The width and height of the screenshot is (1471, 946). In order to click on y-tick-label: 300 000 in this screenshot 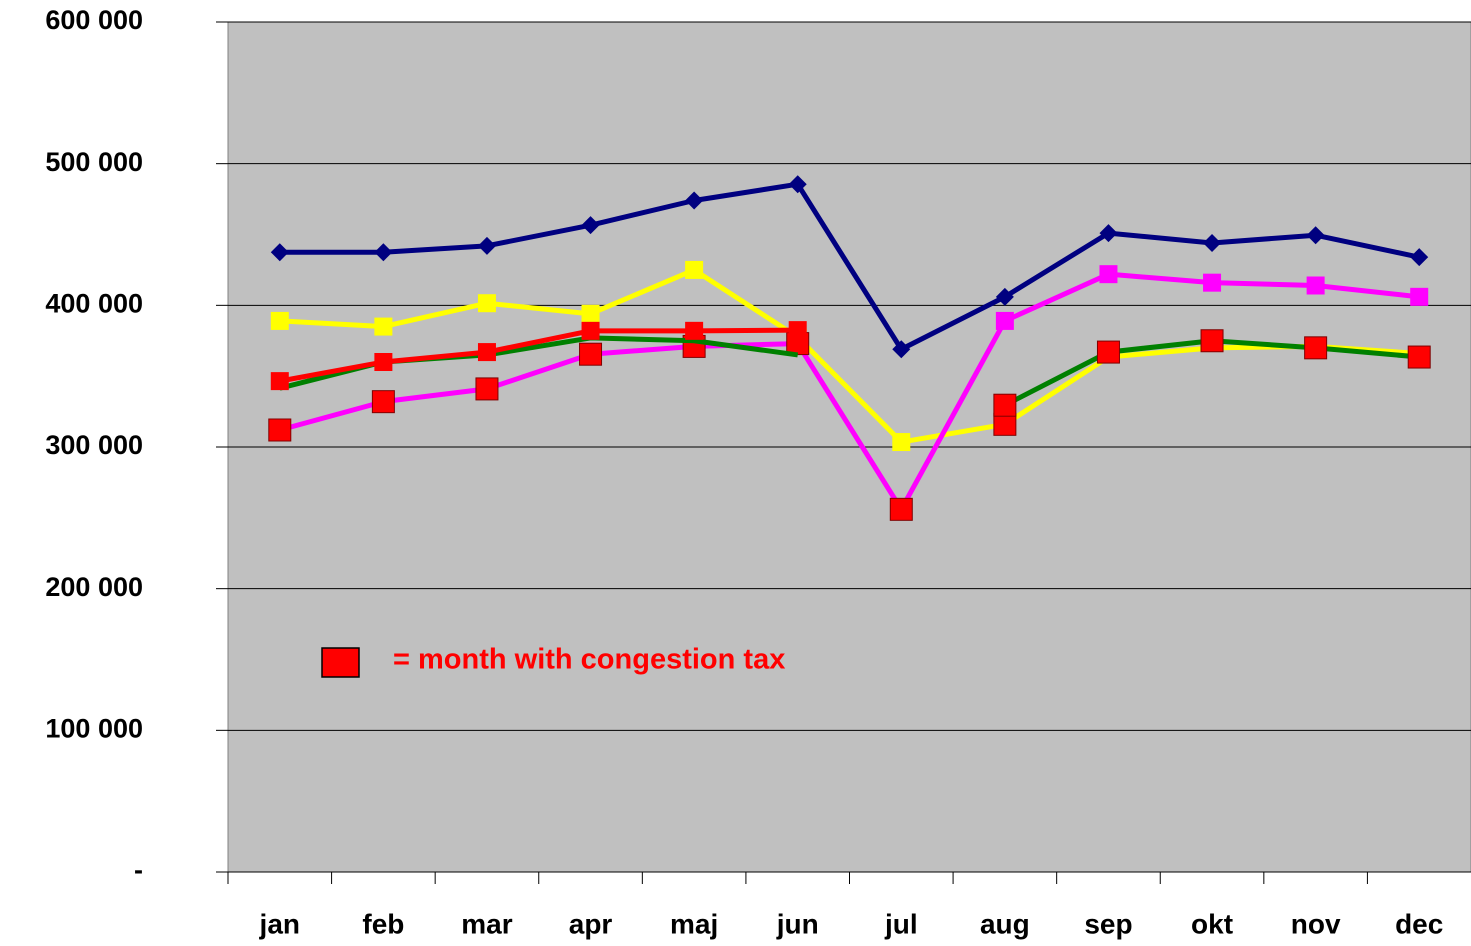, I will do `click(94, 445)`.